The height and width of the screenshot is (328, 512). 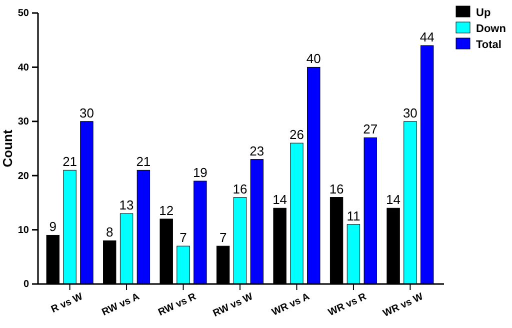 What do you see at coordinates (24, 176) in the screenshot?
I see `y-tick-label: 20` at bounding box center [24, 176].